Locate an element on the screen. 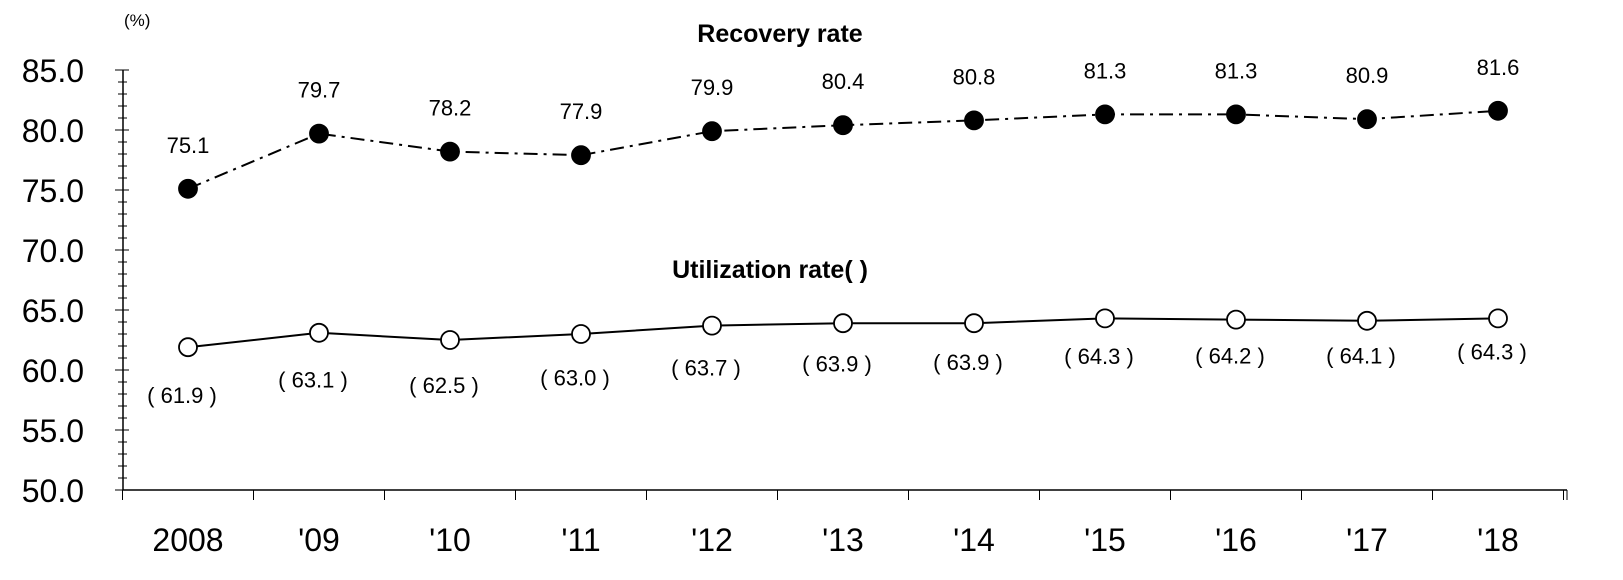  data-label: 79.7 is located at coordinates (319, 90).